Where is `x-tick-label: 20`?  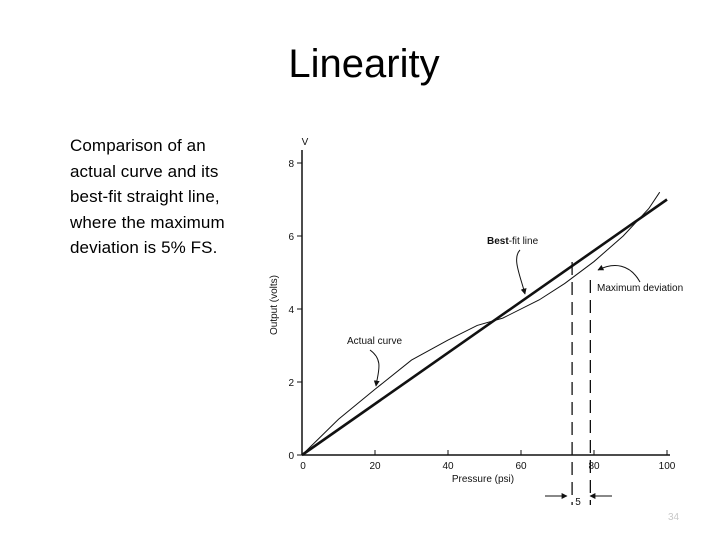 x-tick-label: 20 is located at coordinates (375, 466).